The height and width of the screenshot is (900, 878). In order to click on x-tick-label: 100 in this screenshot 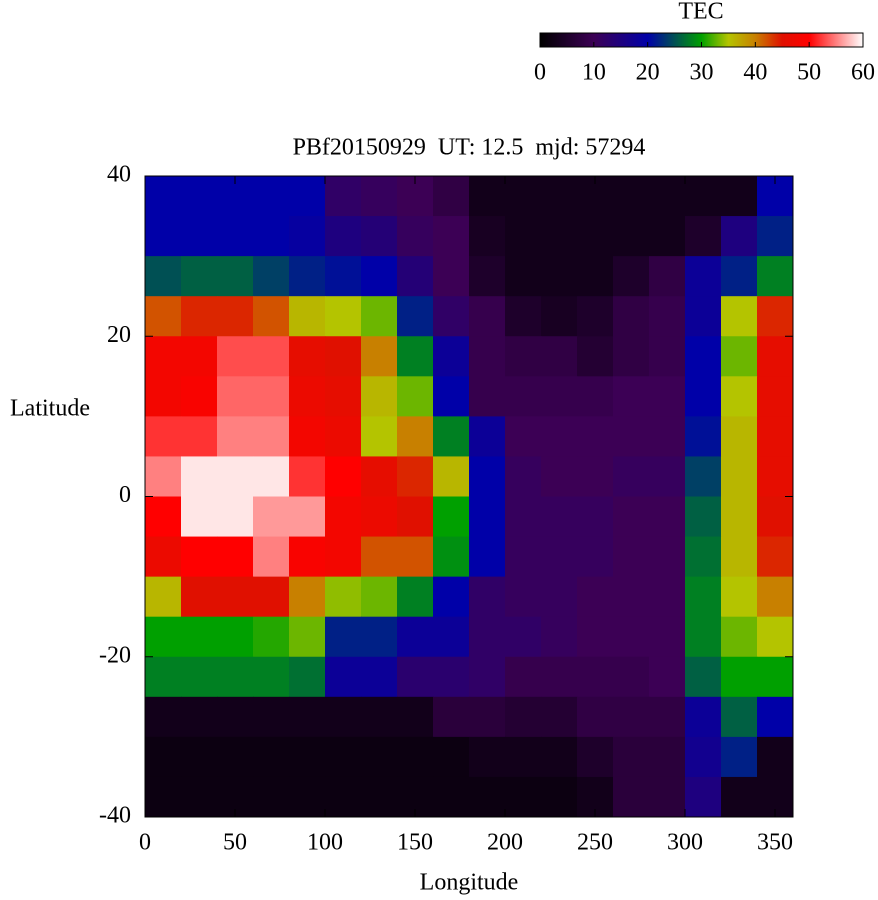, I will do `click(325, 843)`.